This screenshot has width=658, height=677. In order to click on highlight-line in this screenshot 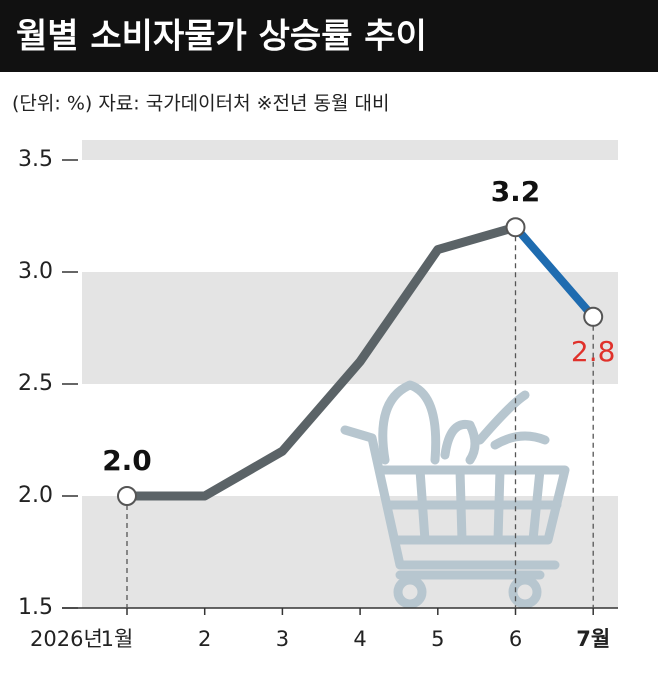, I will do `click(554, 272)`.